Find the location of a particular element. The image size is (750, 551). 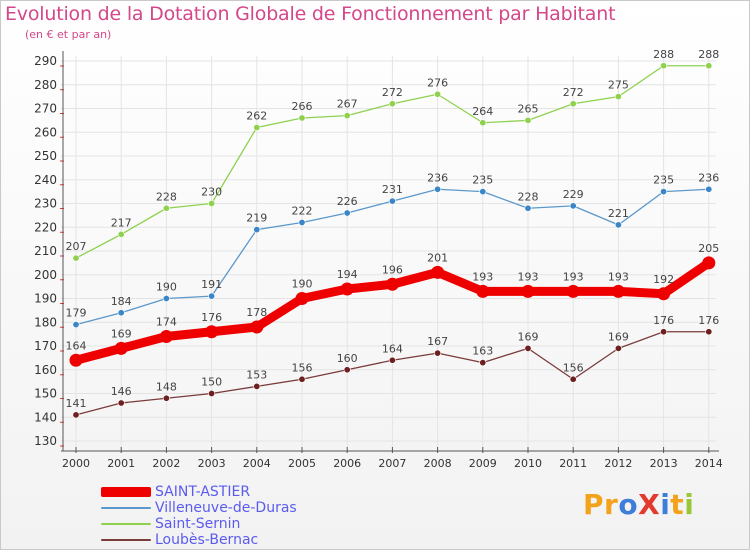

legend-label-saint-sernin: Saint-Sernin is located at coordinates (198, 524).